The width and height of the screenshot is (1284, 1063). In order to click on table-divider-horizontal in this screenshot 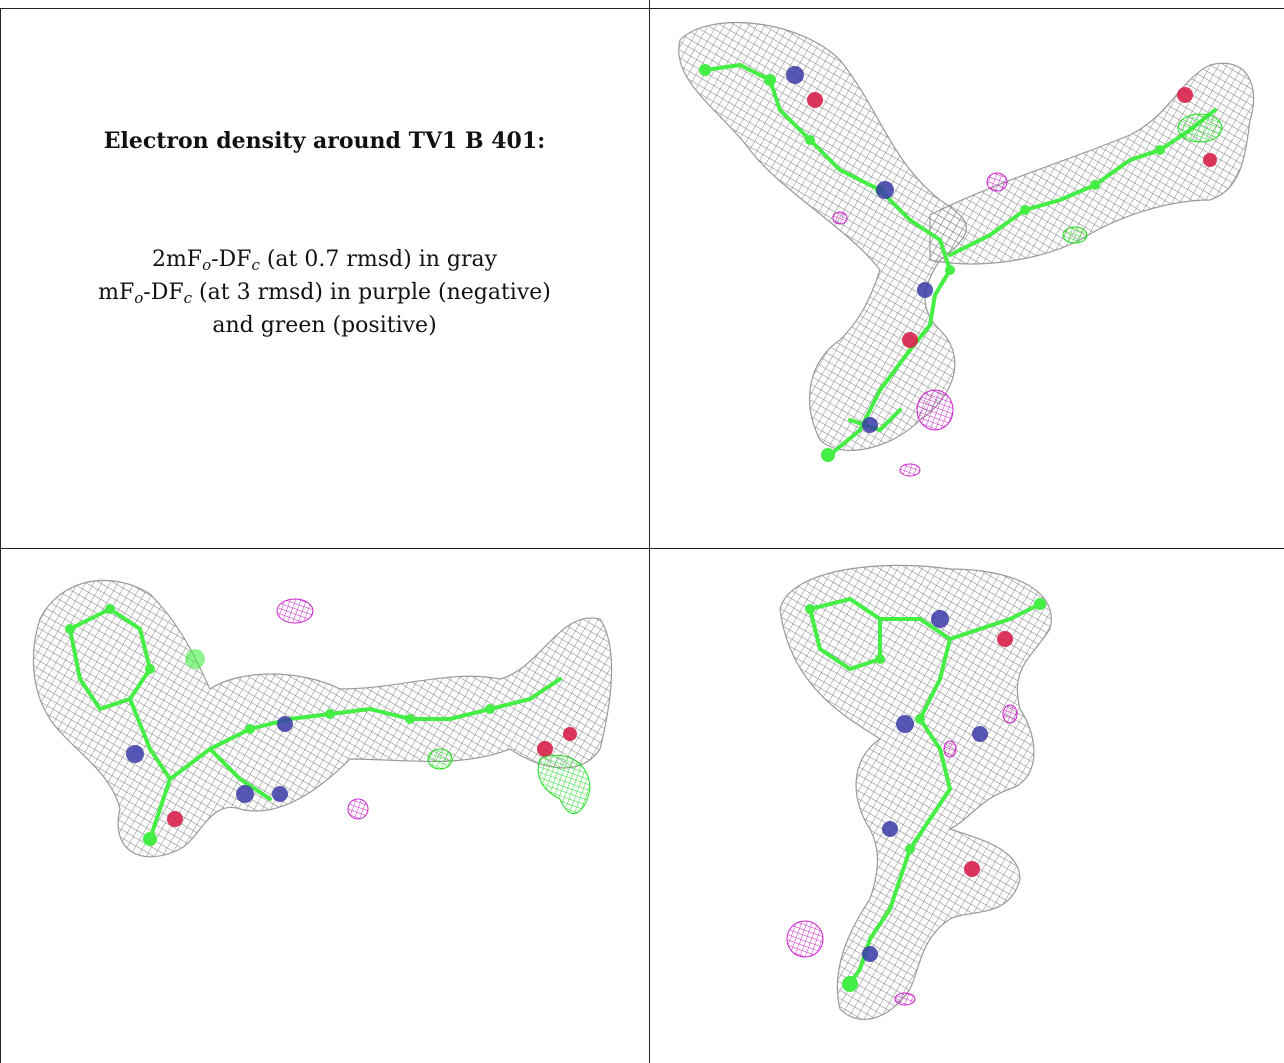, I will do `click(642, 548)`.